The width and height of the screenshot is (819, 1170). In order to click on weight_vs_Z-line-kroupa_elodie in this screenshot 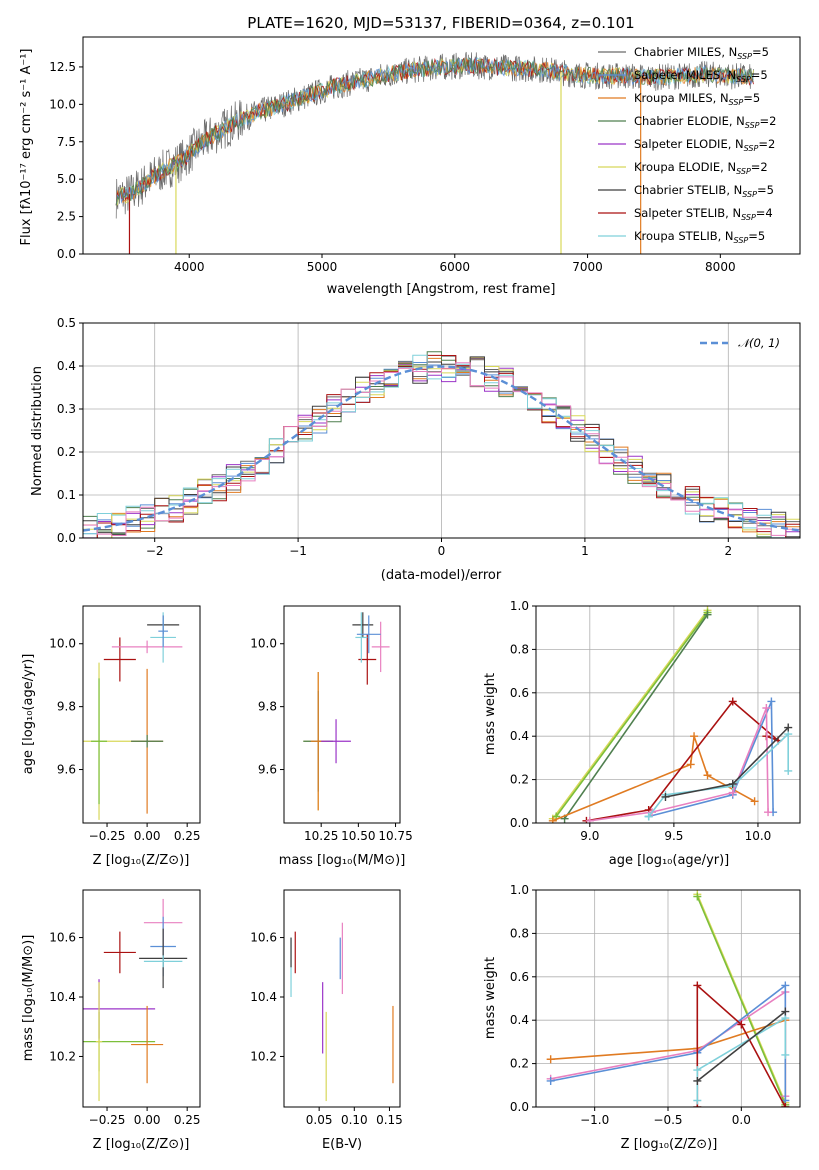, I will do `click(741, 998)`.